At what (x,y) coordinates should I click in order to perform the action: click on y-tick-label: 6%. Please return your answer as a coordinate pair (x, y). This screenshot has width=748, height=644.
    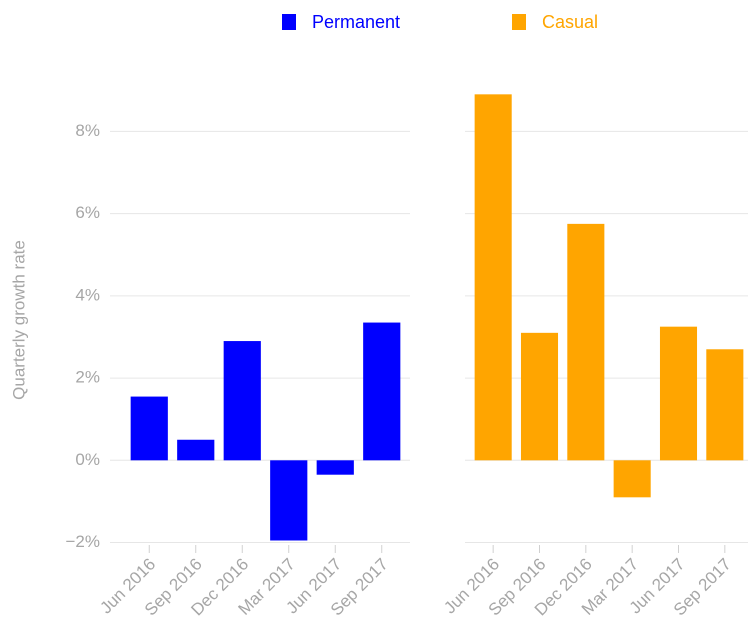
    Looking at the image, I should click on (87, 212).